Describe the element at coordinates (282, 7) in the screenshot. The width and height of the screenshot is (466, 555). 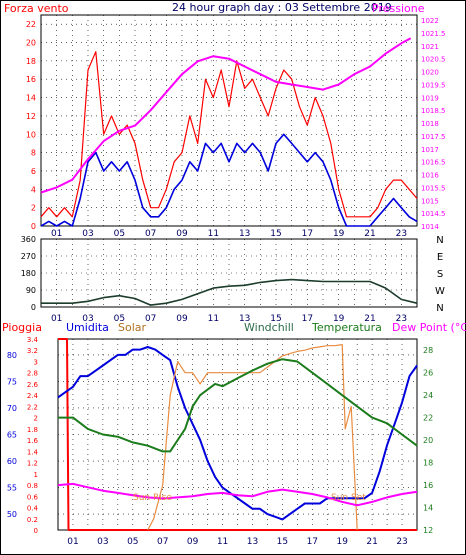
I see `graph-title: 24 hour graph day : 03 Settembre 2019` at that location.